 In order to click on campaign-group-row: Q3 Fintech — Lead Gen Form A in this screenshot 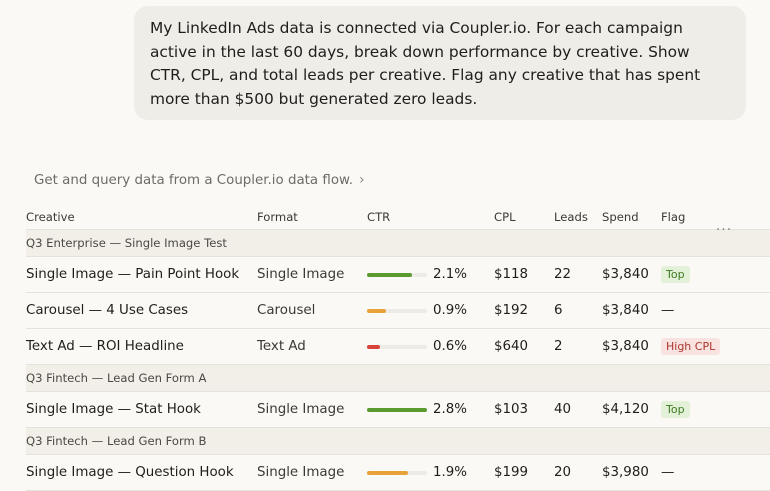, I will do `click(398, 378)`.